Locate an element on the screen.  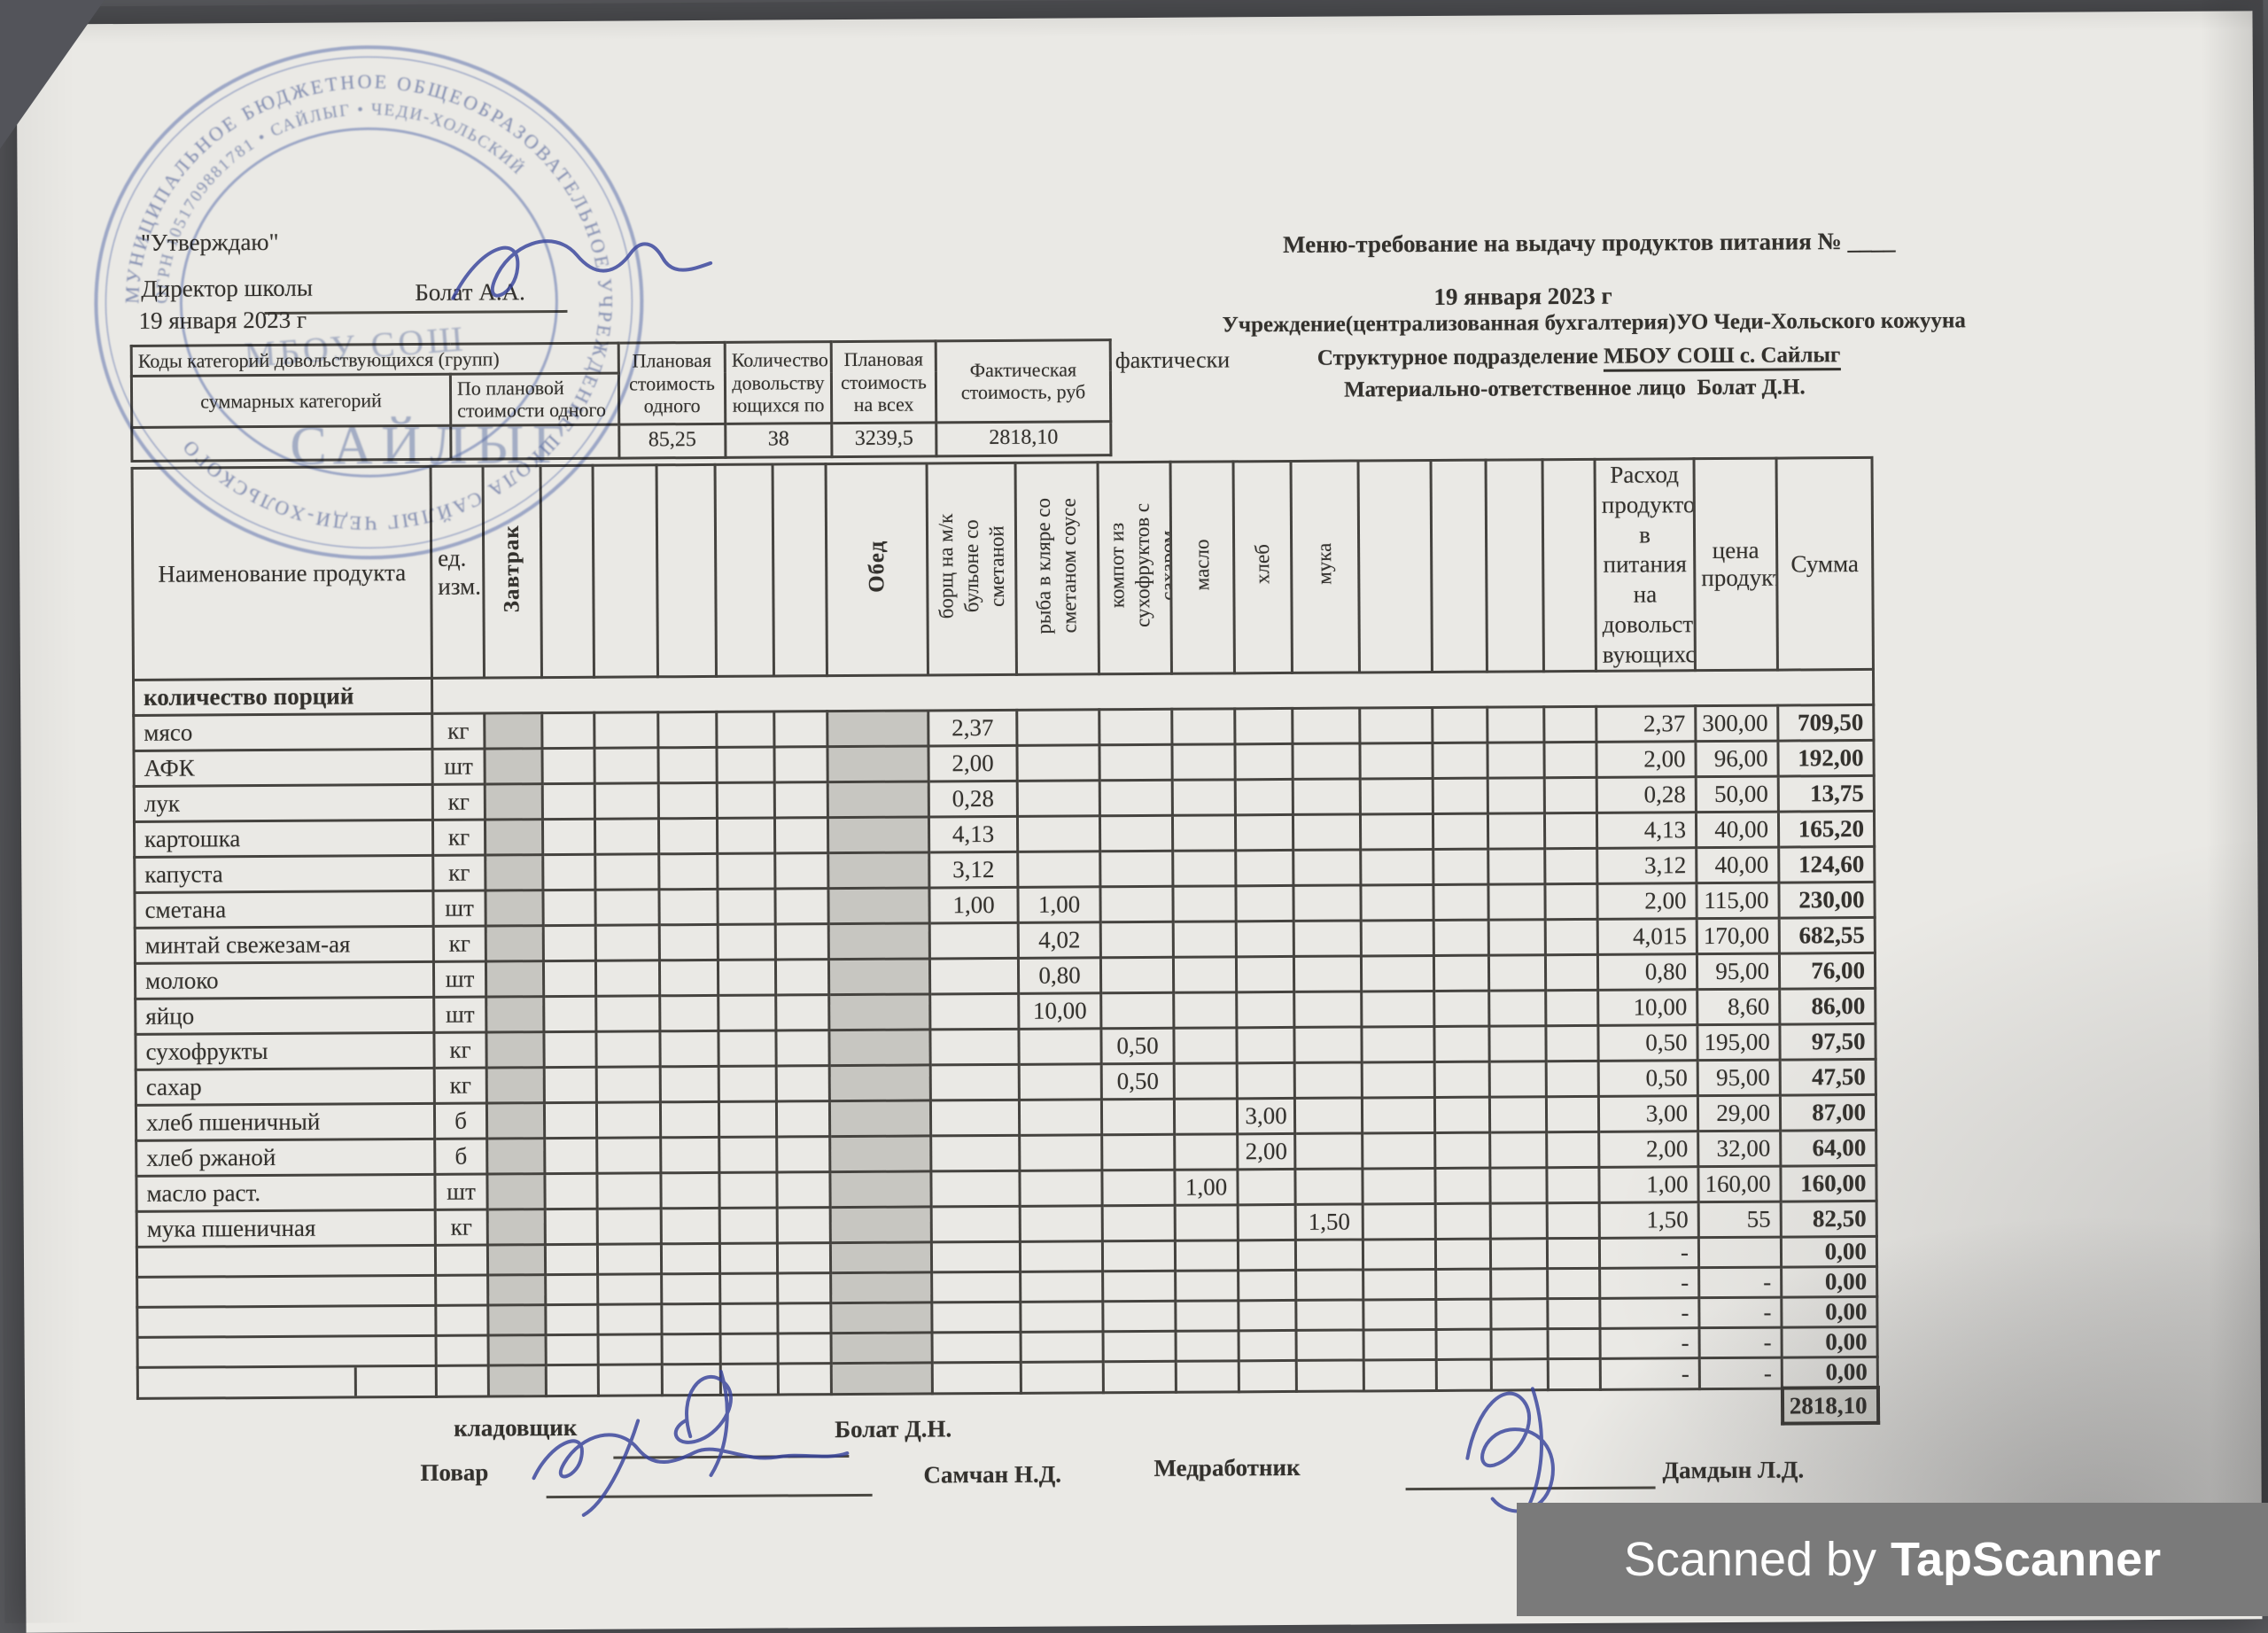
value-actual-cost: 2818,10 is located at coordinates (1024, 438).